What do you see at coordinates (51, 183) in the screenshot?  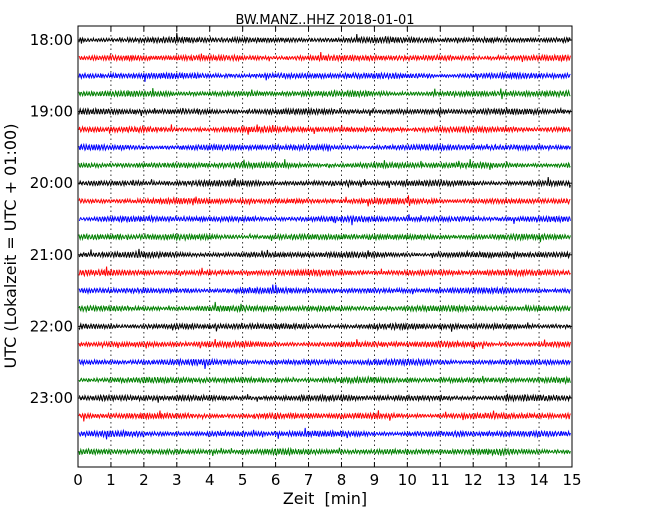 I see `y-tick-label: 20:00` at bounding box center [51, 183].